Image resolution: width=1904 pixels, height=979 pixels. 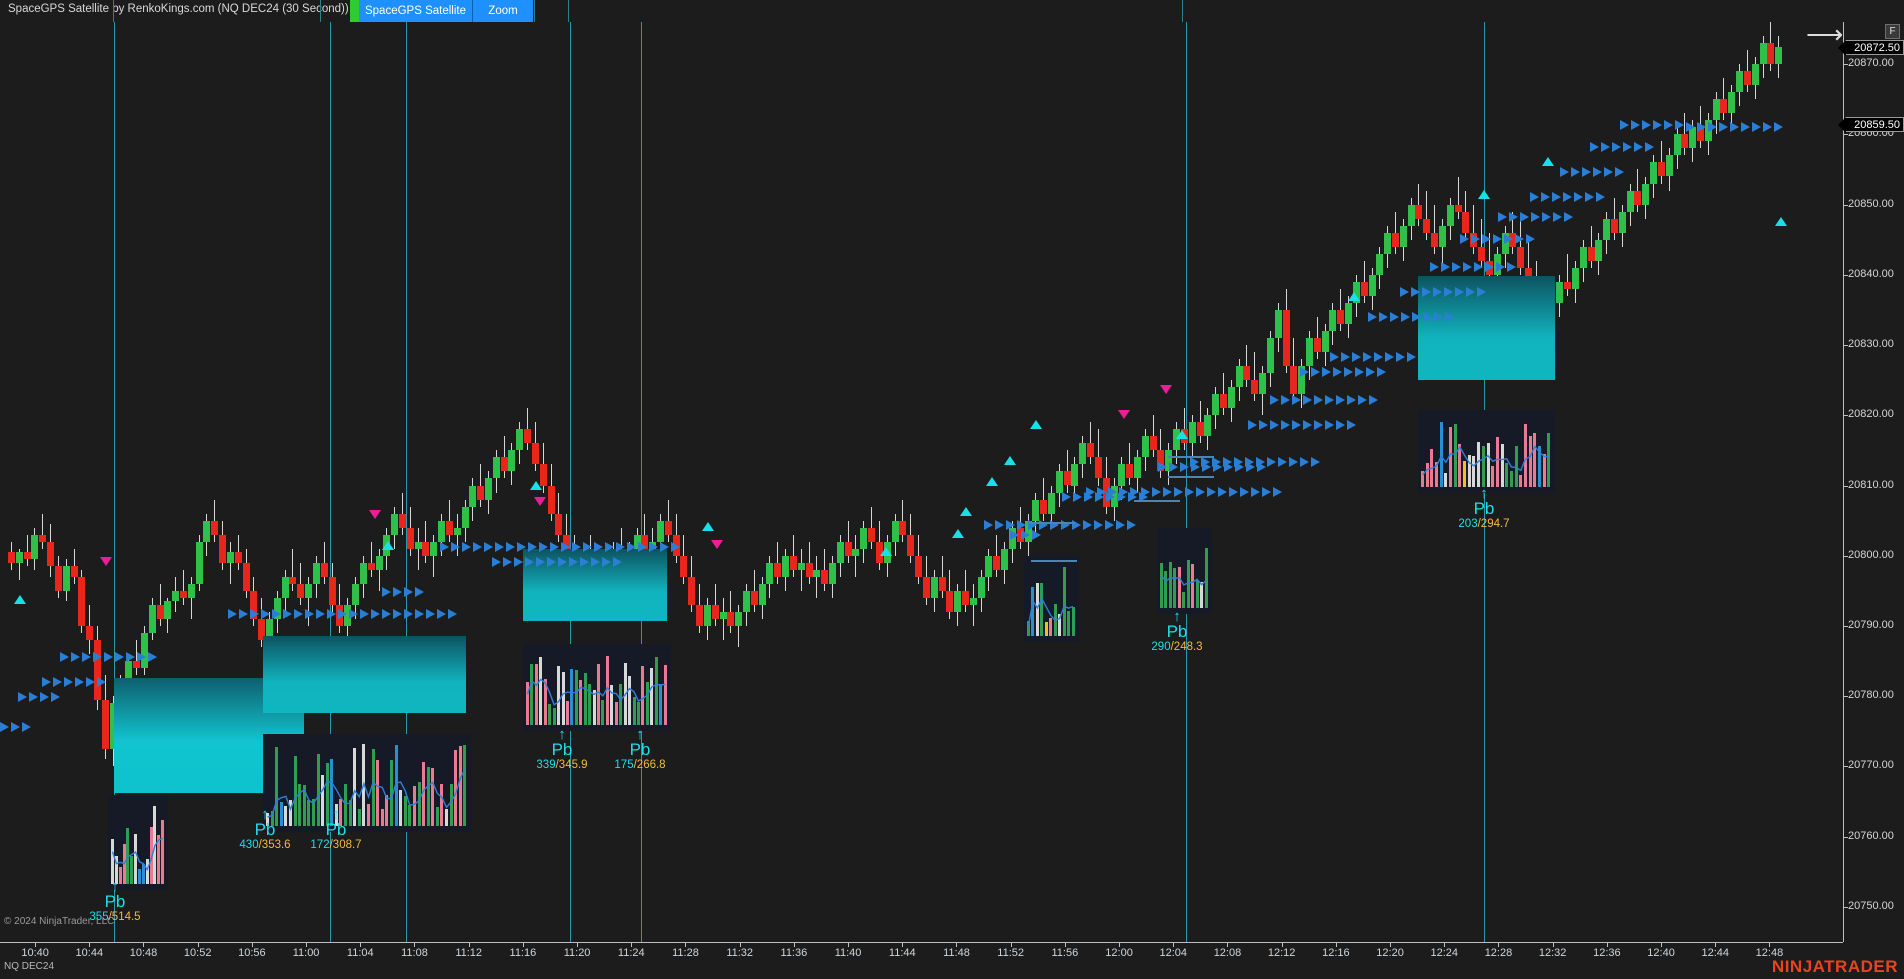 What do you see at coordinates (1871, 344) in the screenshot?
I see `price-tick-label: 20830.00` at bounding box center [1871, 344].